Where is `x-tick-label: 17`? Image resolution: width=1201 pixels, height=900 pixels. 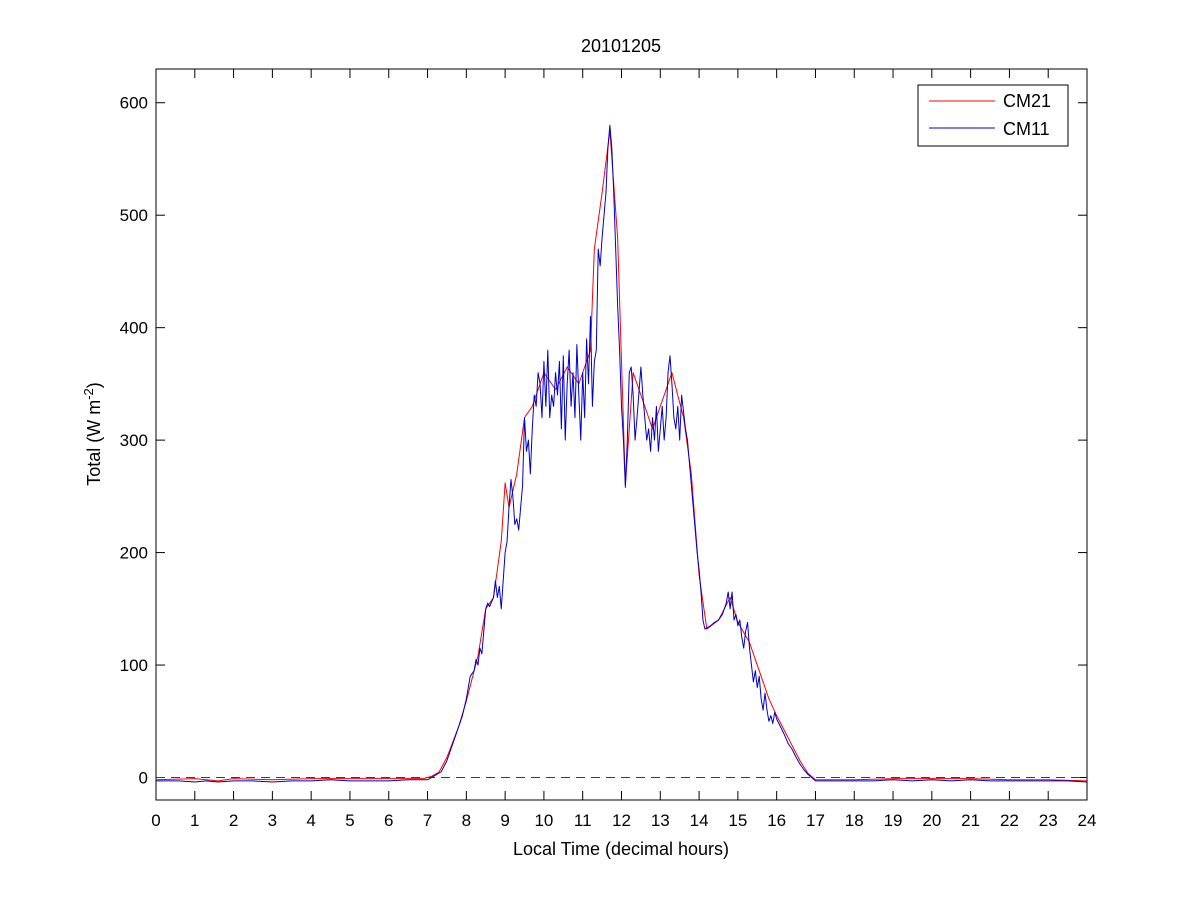 x-tick-label: 17 is located at coordinates (815, 820).